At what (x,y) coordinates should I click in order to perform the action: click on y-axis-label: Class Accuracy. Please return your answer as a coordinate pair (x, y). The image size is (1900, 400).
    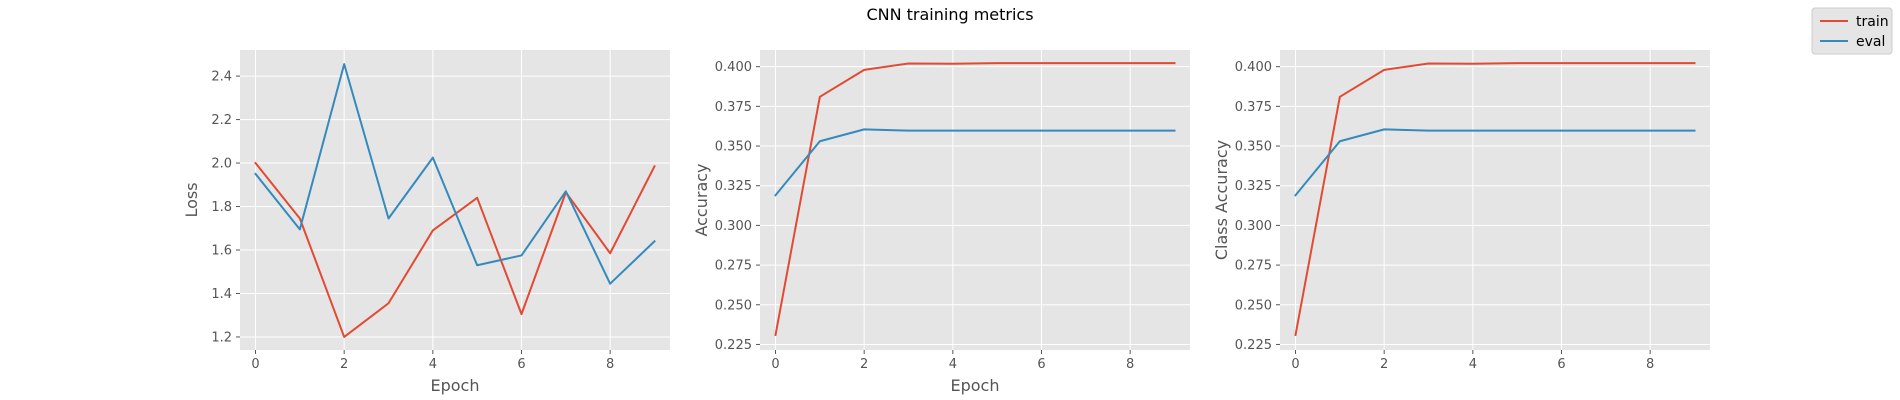
    Looking at the image, I should click on (1221, 200).